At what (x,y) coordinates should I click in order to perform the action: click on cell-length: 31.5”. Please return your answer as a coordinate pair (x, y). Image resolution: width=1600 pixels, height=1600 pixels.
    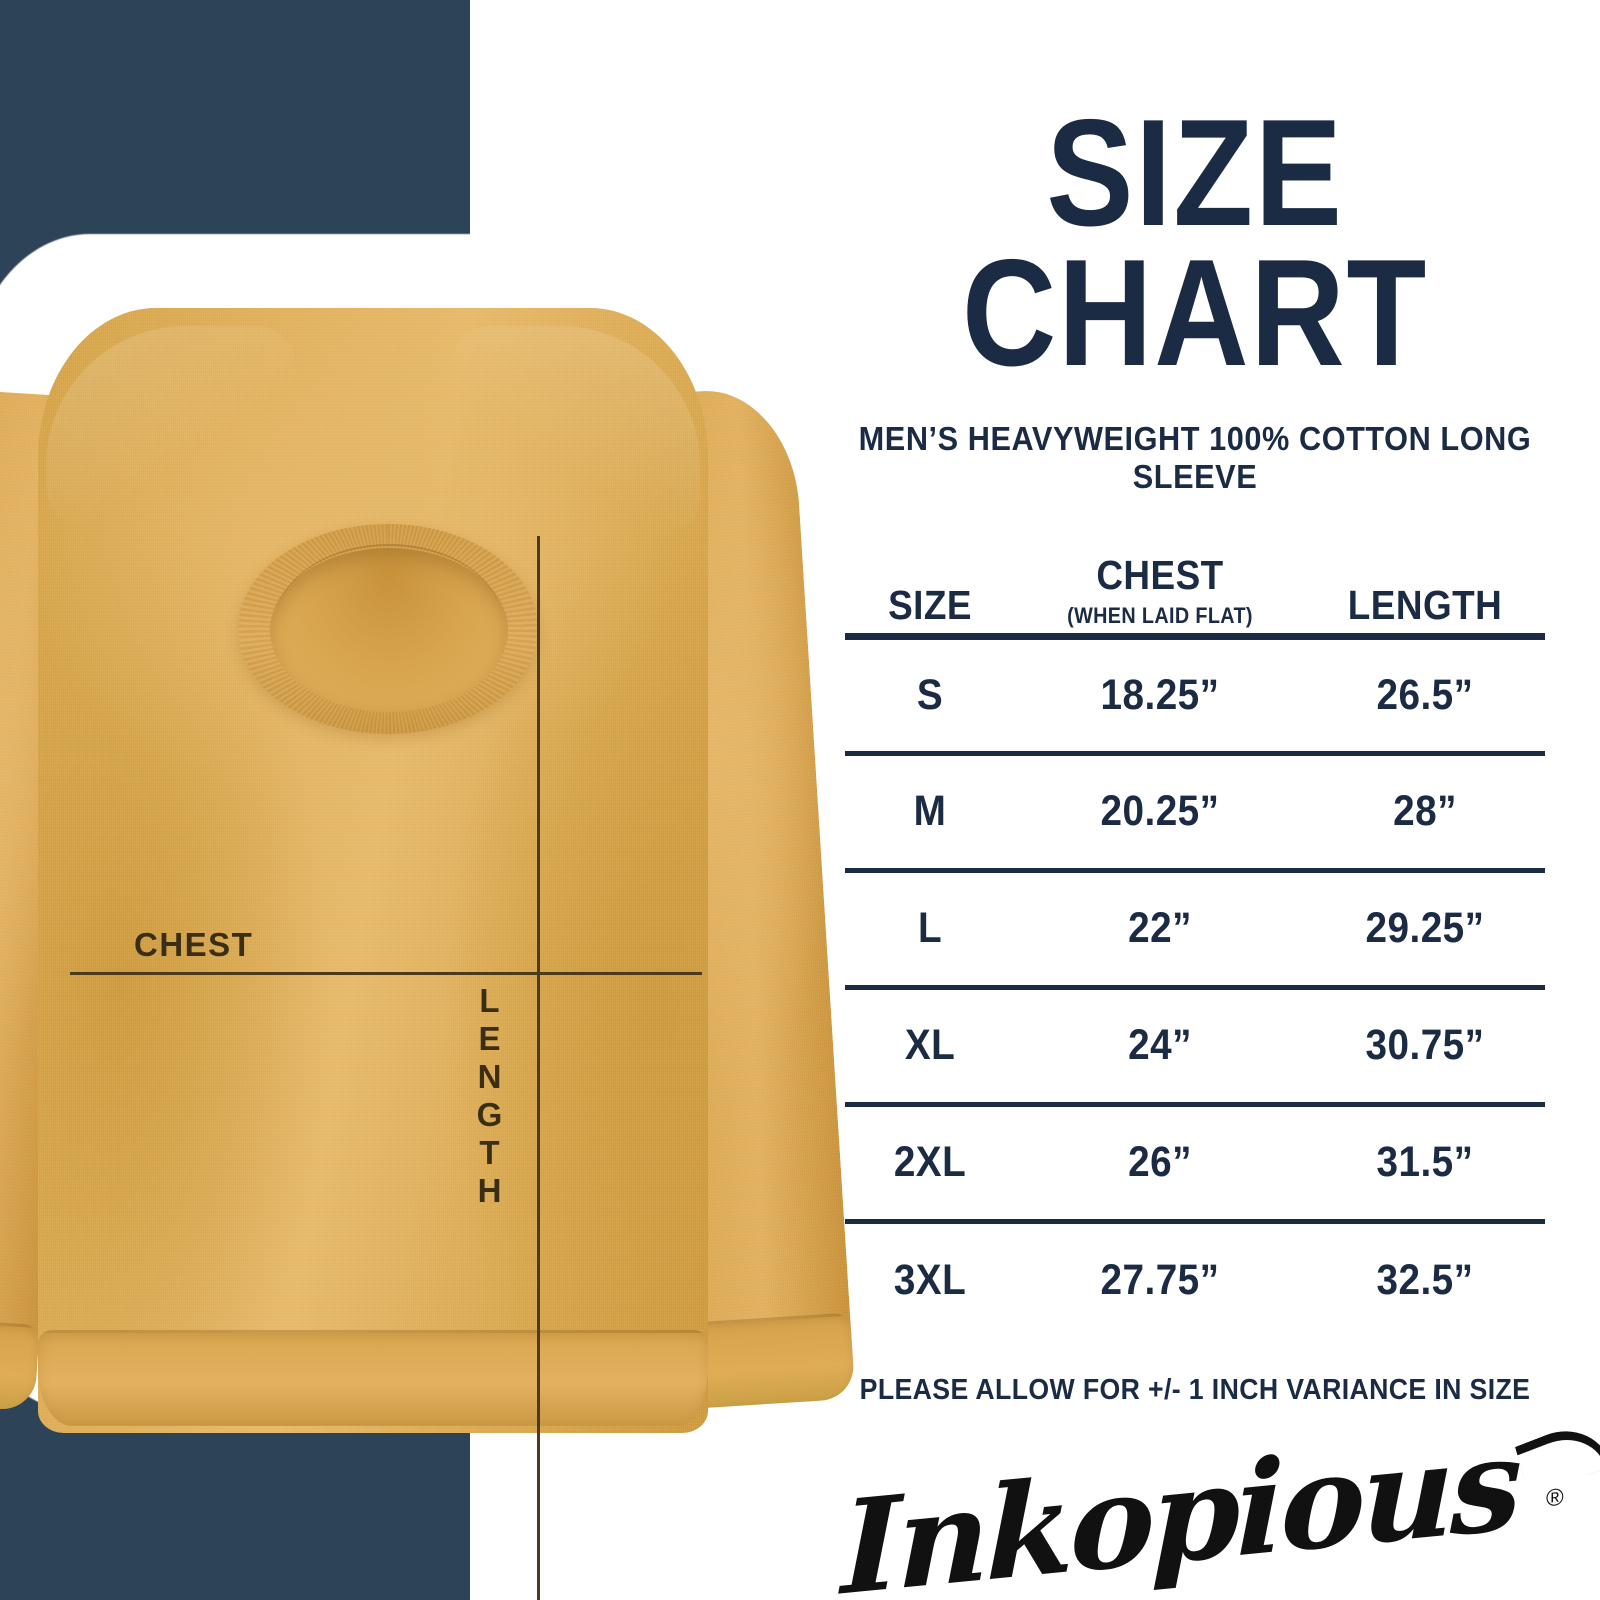
    Looking at the image, I should click on (1425, 1162).